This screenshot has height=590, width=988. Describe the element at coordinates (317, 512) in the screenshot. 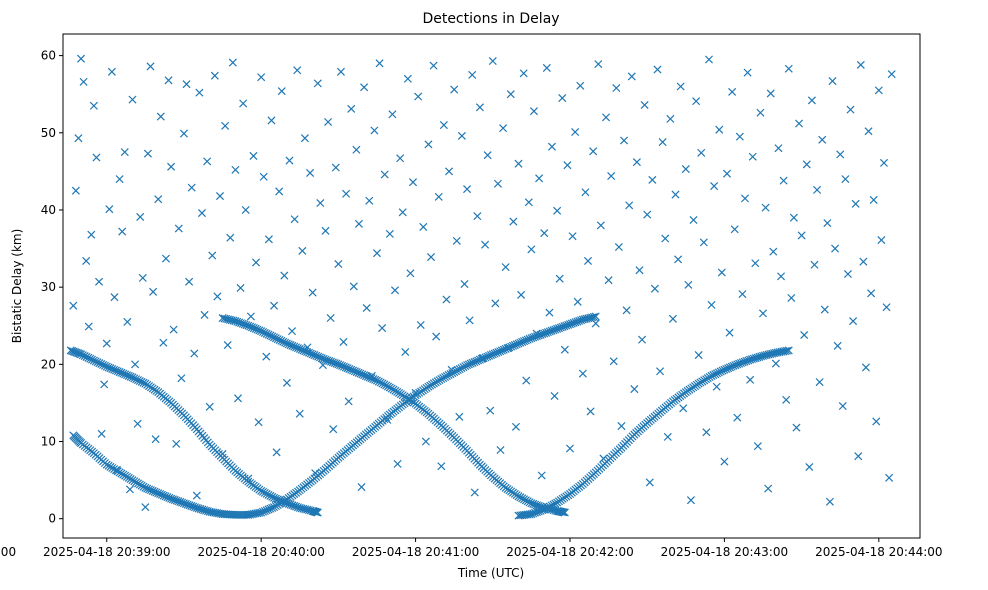

I see `track-marker` at that location.